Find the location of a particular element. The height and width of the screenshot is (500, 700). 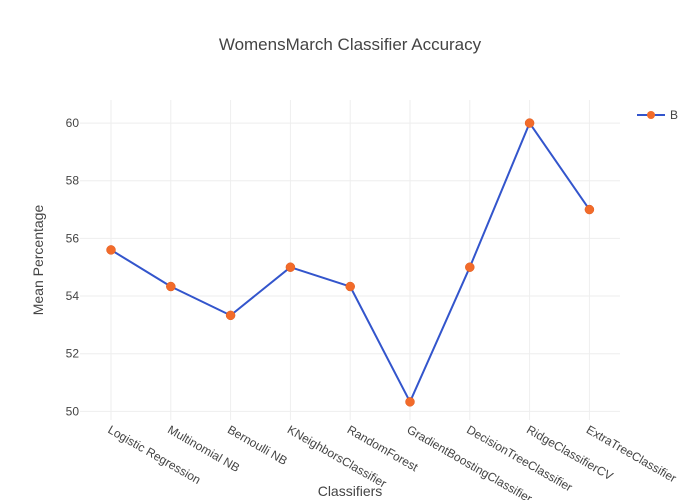

chart-title: WomensMarch Classifier Accuracy is located at coordinates (350, 44).